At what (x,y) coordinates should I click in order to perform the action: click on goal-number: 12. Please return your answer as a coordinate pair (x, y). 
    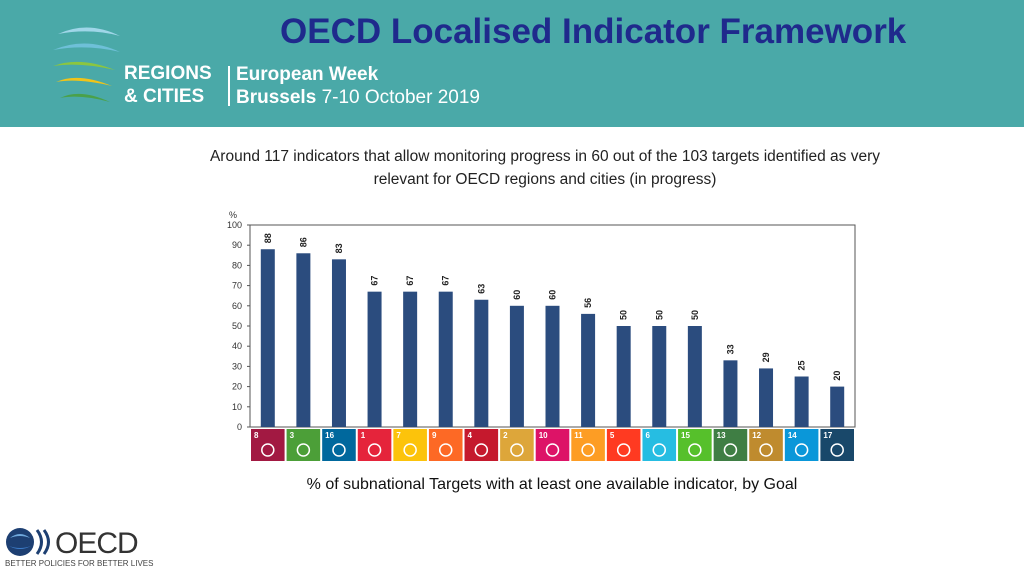
    Looking at the image, I should click on (756, 435).